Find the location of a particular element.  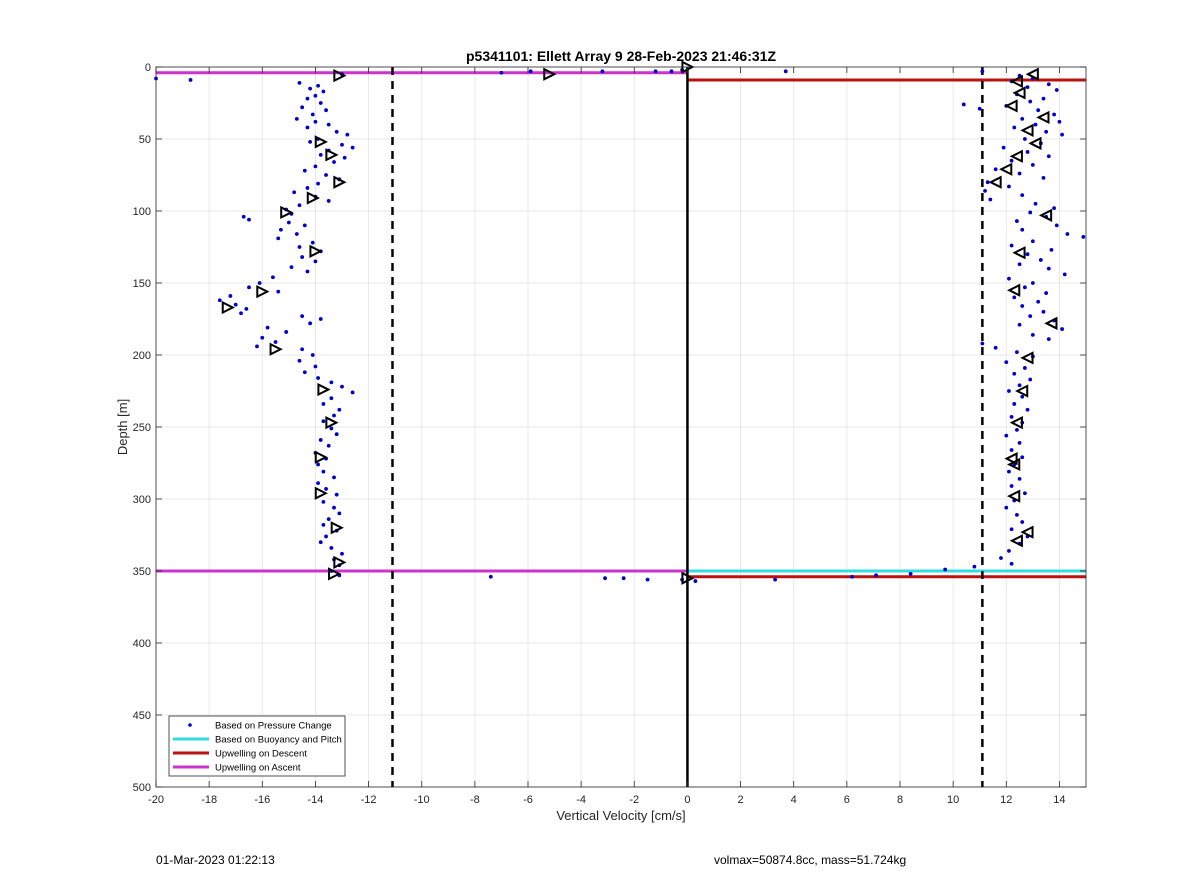

y-tick-label: 450 is located at coordinates (142, 716).